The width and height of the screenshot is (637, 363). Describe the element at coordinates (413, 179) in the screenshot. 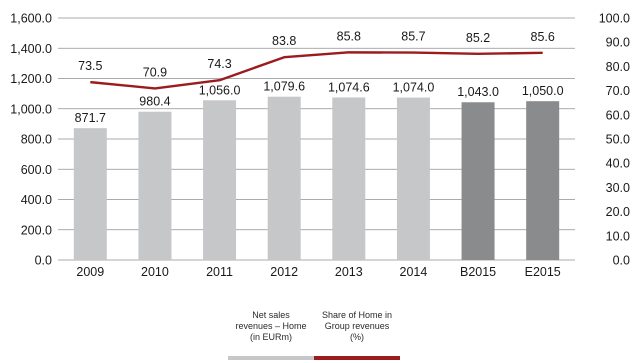

I see `bar-2014` at that location.